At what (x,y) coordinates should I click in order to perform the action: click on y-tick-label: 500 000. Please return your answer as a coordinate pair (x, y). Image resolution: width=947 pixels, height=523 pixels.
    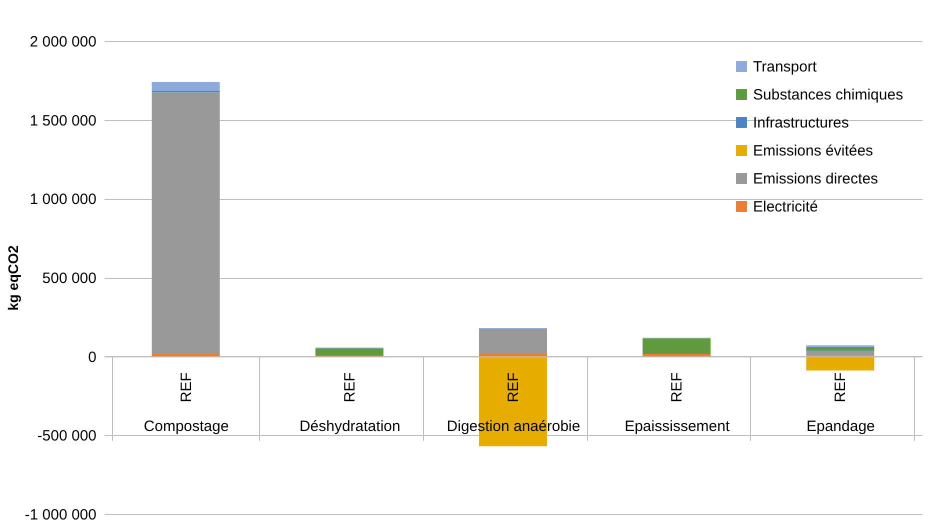
    Looking at the image, I should click on (69, 278).